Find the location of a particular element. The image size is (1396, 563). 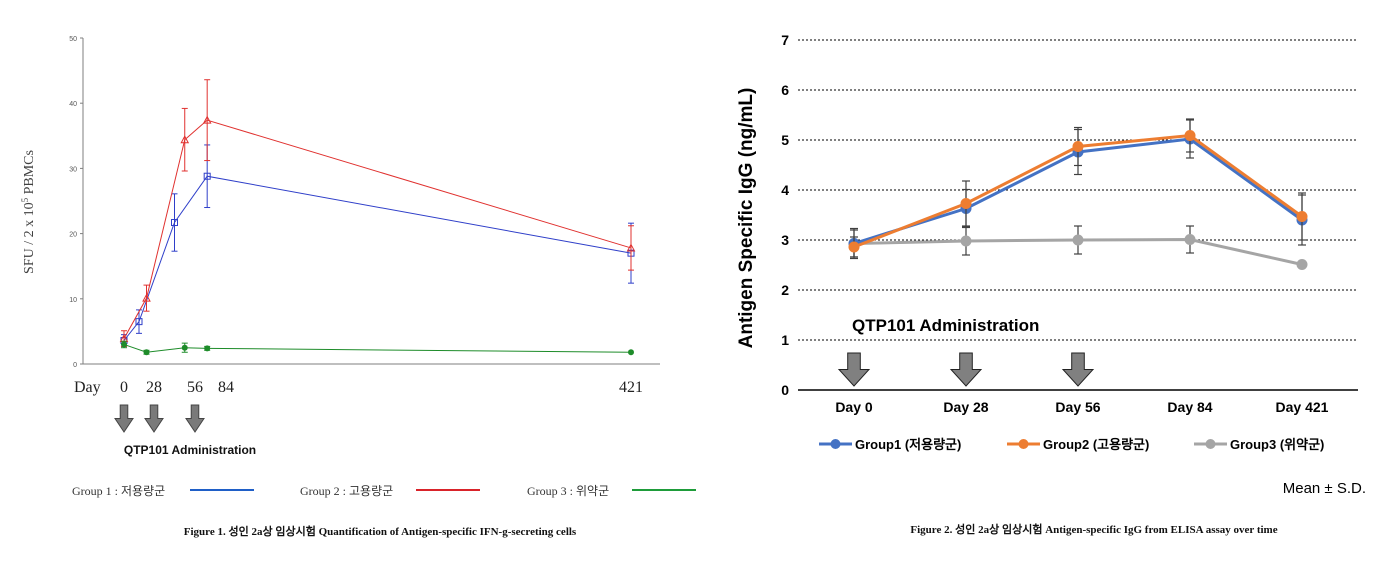

fig2-y-tick-label: 5 is located at coordinates (785, 140).